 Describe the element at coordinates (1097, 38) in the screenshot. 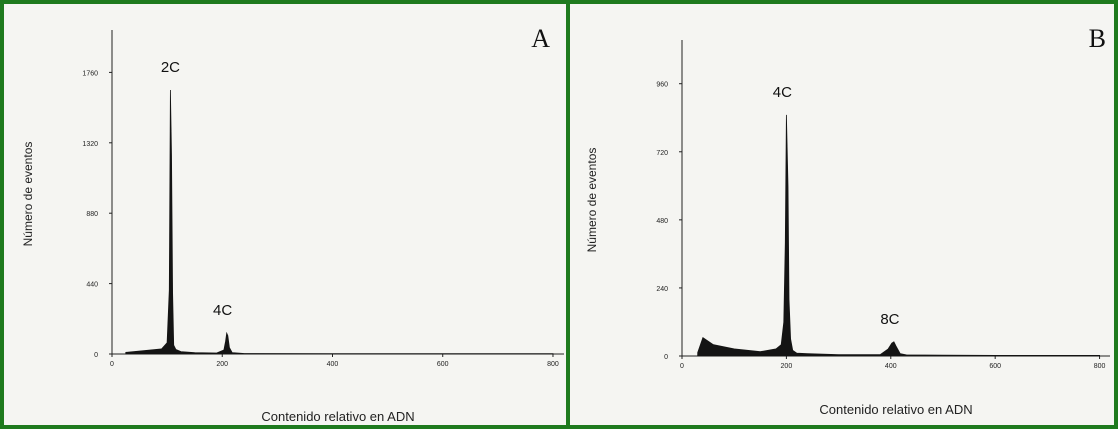

I see `panel-letter-b: B` at that location.